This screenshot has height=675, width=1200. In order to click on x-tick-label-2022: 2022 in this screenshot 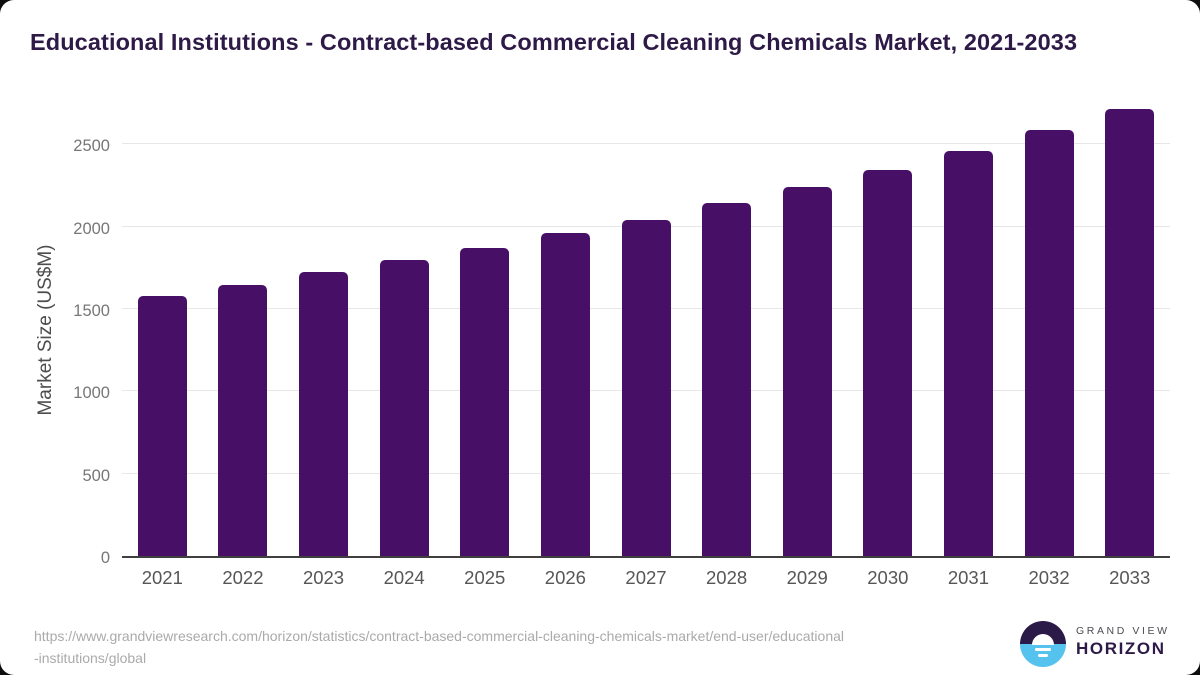, I will do `click(243, 577)`.